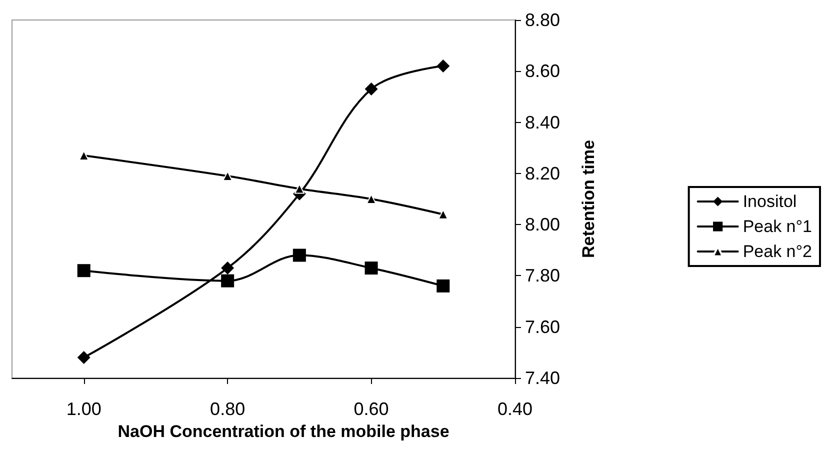 This screenshot has height=453, width=828. I want to click on legend-label: Inositol, so click(769, 201).